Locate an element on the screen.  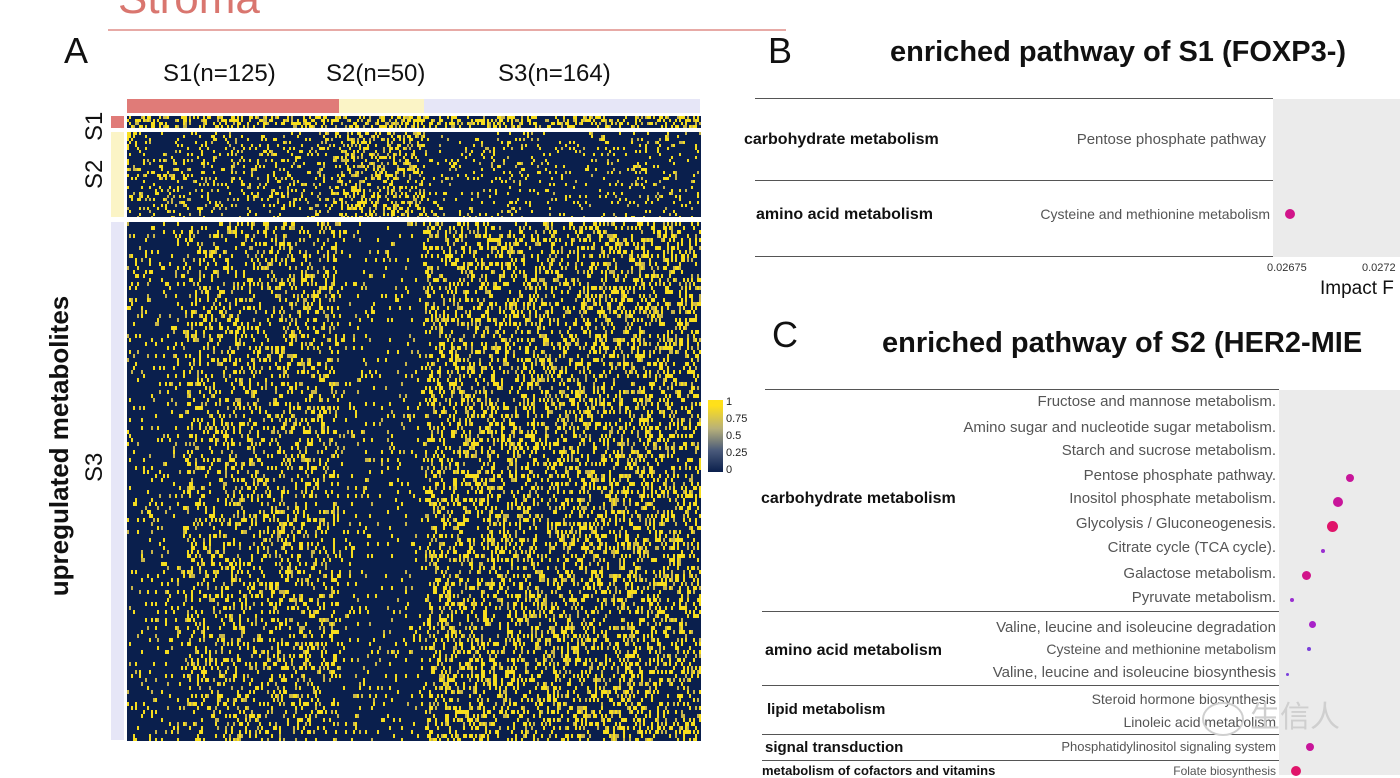
panel-c-letter: C is located at coordinates (785, 334).